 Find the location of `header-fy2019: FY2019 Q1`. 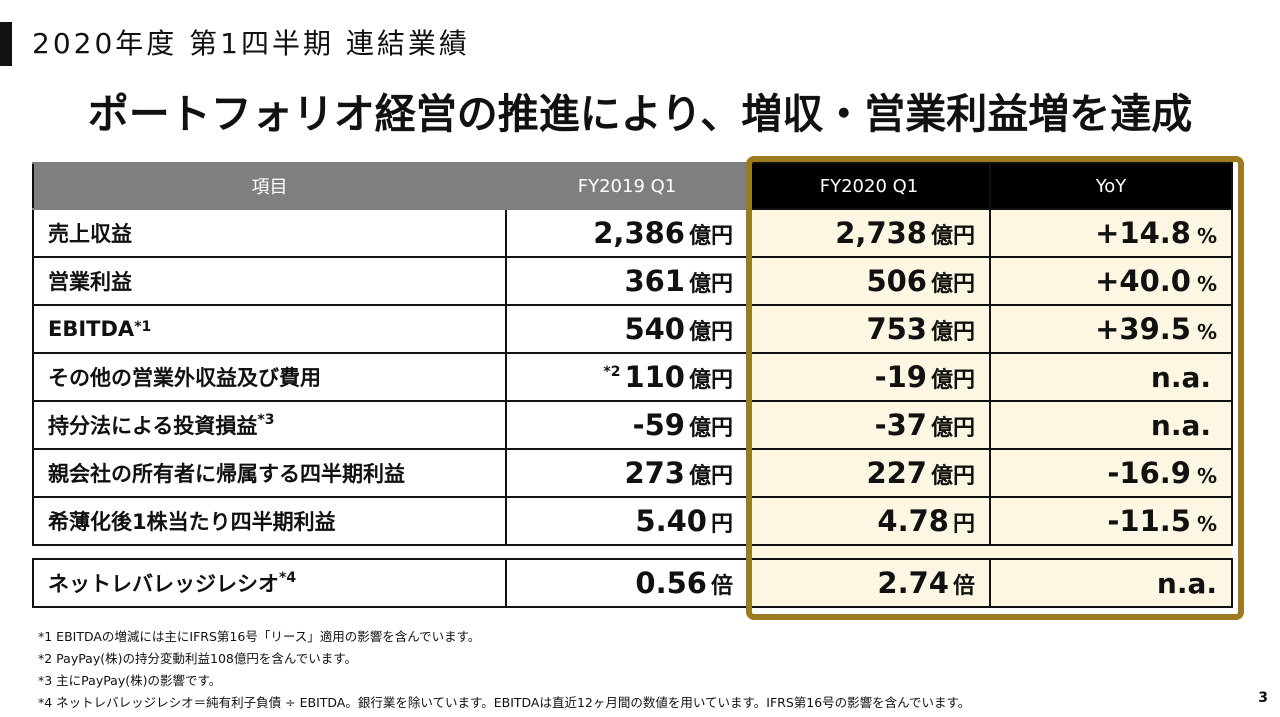

header-fy2019: FY2019 Q1 is located at coordinates (627, 186).